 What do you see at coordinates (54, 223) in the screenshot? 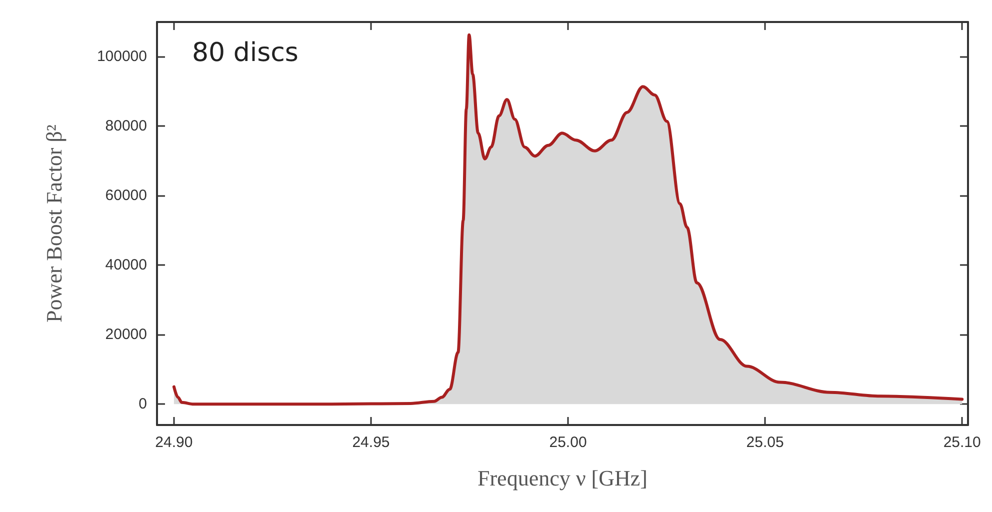
I see `y-axis-title: Power Boost Factor β²` at bounding box center [54, 223].